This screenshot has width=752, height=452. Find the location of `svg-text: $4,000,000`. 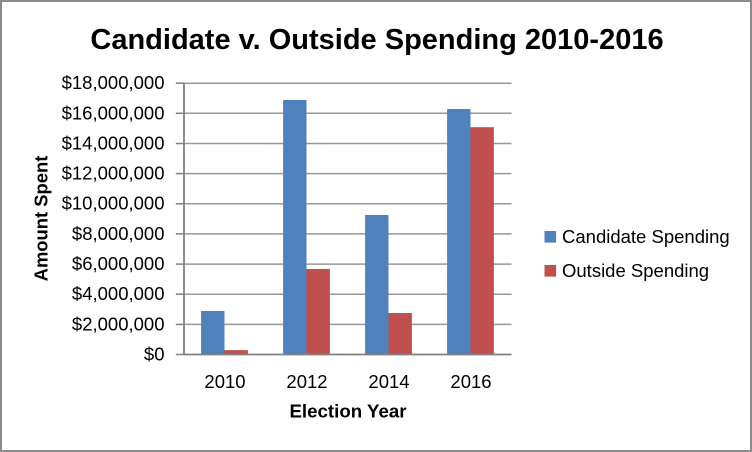

svg-text: $4,000,000 is located at coordinates (118, 293).